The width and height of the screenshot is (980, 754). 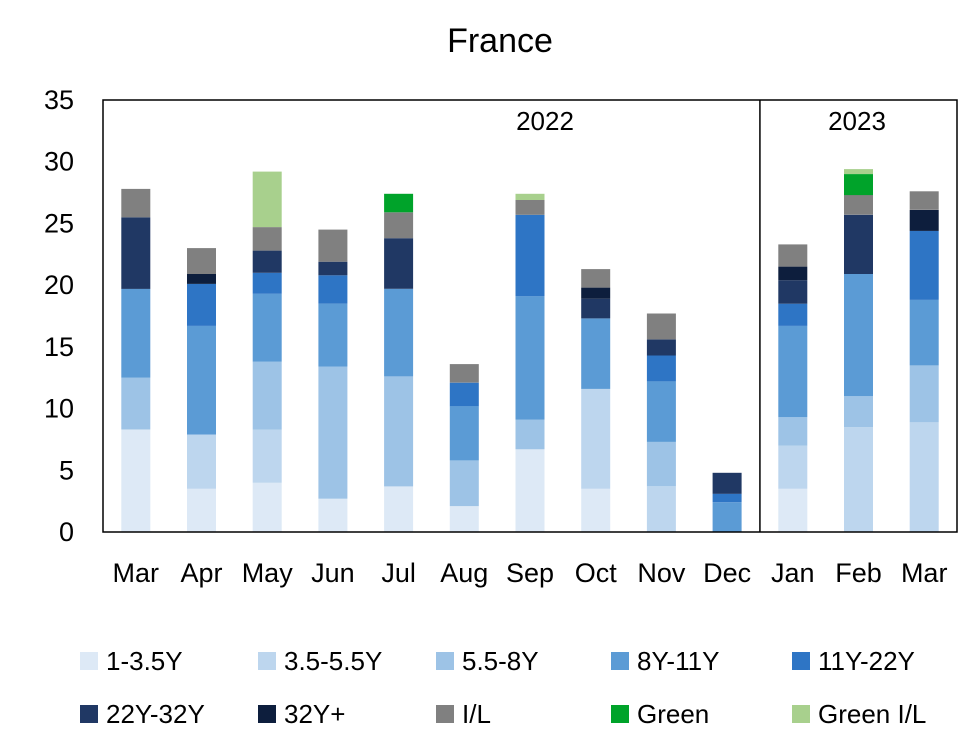 What do you see at coordinates (853, 661) in the screenshot?
I see `legend-item-11y-22y: 11Y-22Y` at bounding box center [853, 661].